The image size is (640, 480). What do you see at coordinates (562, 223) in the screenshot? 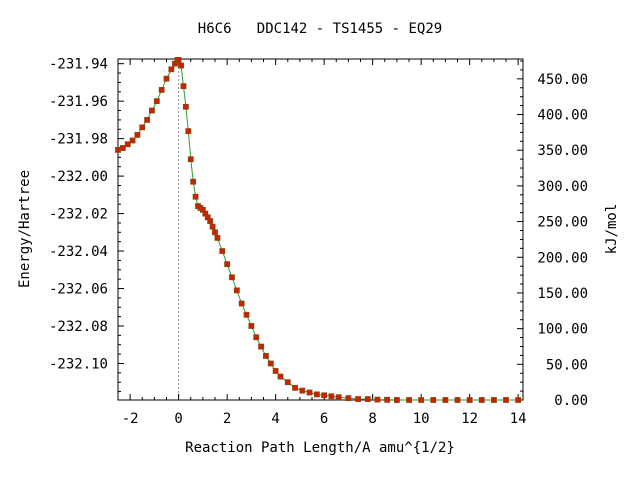
I see `y2-tick-label: 250.00` at bounding box center [562, 223].